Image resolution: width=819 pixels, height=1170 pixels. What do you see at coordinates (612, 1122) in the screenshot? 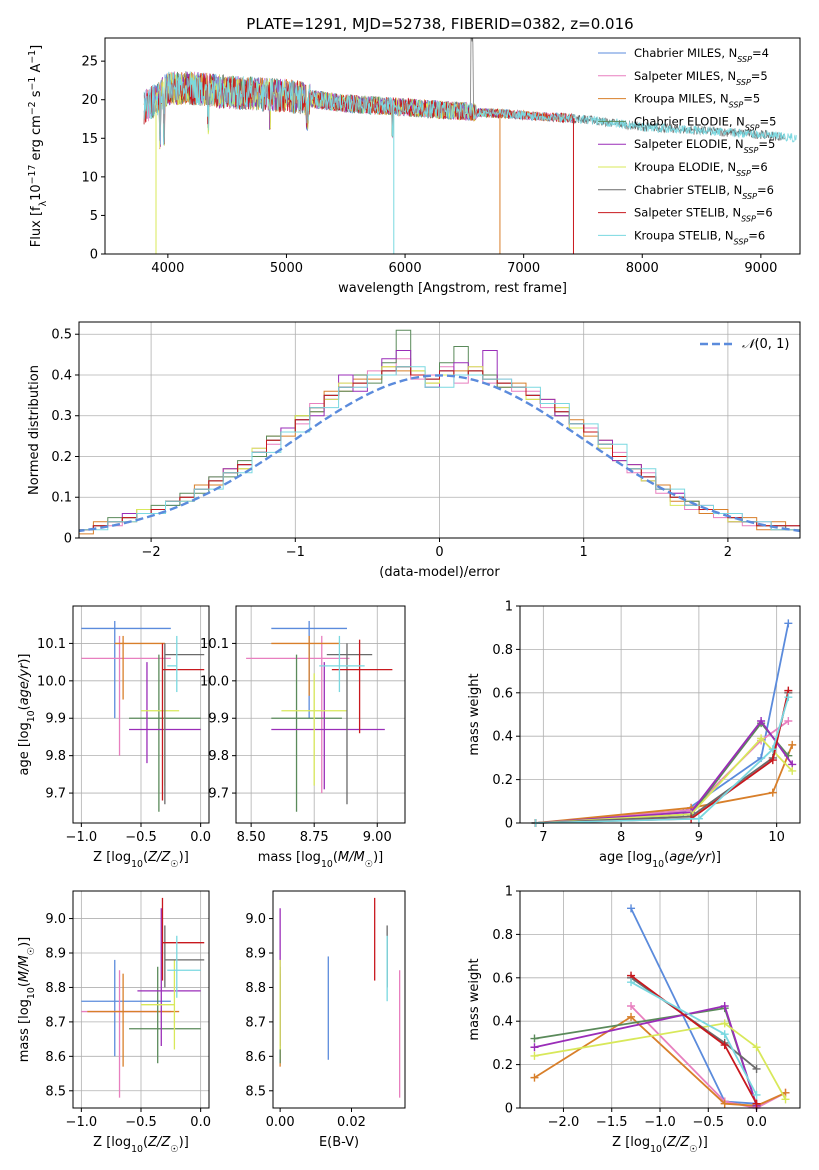
I see `x-tick-label: −1.5` at bounding box center [612, 1122].